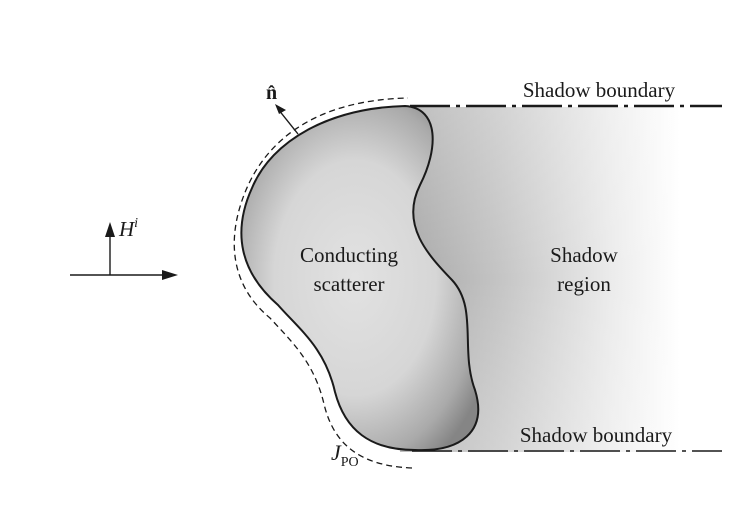 The height and width of the screenshot is (511, 748). What do you see at coordinates (280, 109) in the screenshot?
I see `normal-vector-arrowhead` at bounding box center [280, 109].